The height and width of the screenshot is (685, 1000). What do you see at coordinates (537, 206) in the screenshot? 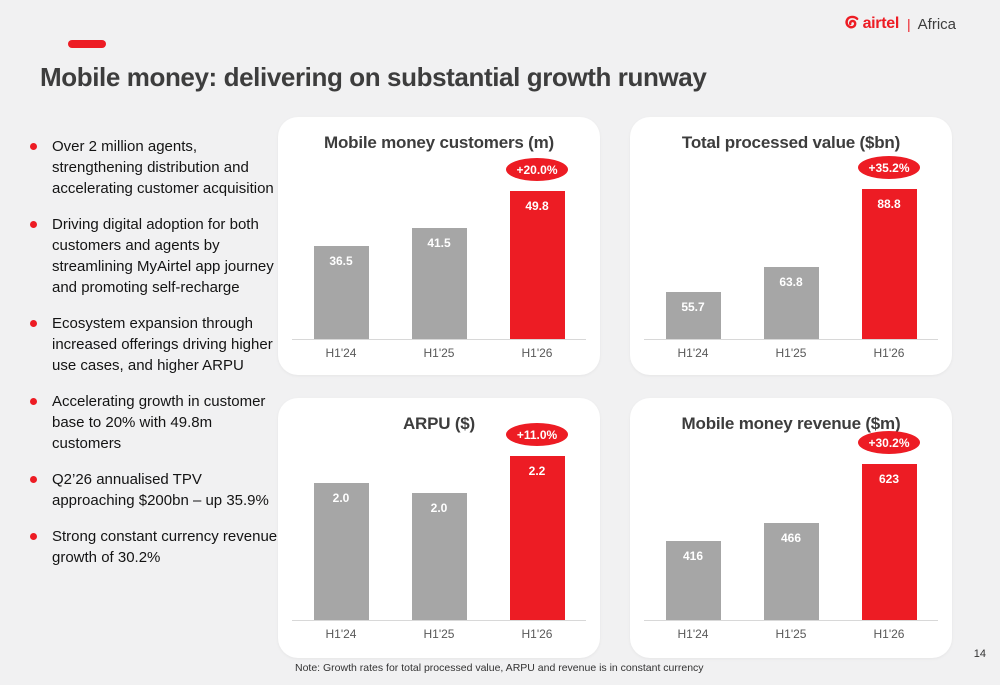
I see `bar-value-label: 49.8` at bounding box center [537, 206].